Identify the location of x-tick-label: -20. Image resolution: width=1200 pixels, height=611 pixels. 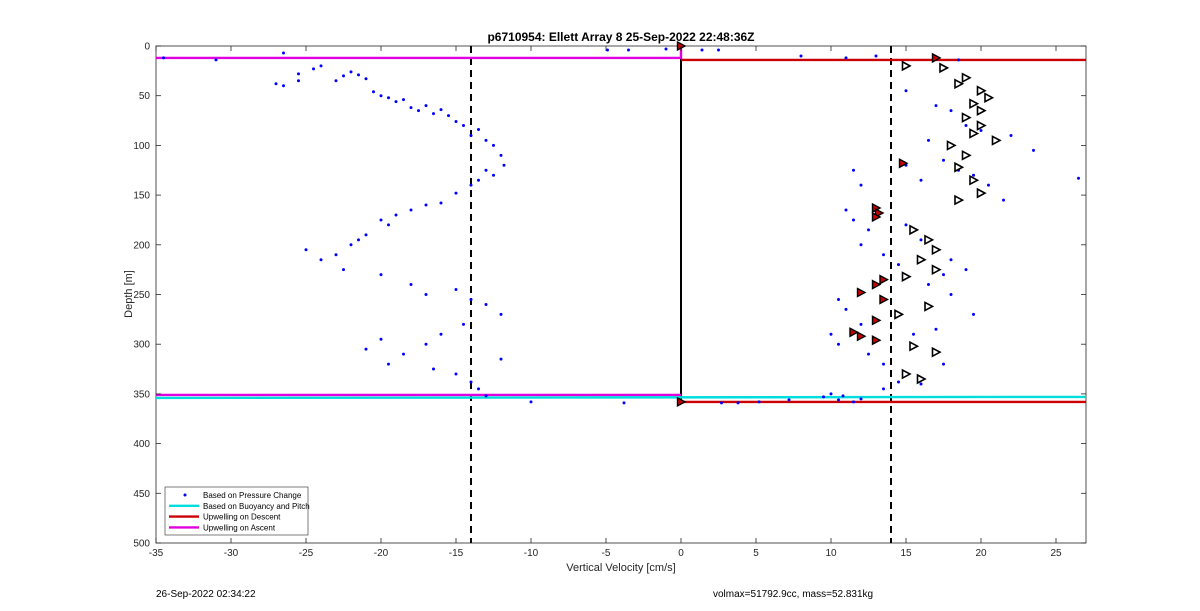
(381, 553).